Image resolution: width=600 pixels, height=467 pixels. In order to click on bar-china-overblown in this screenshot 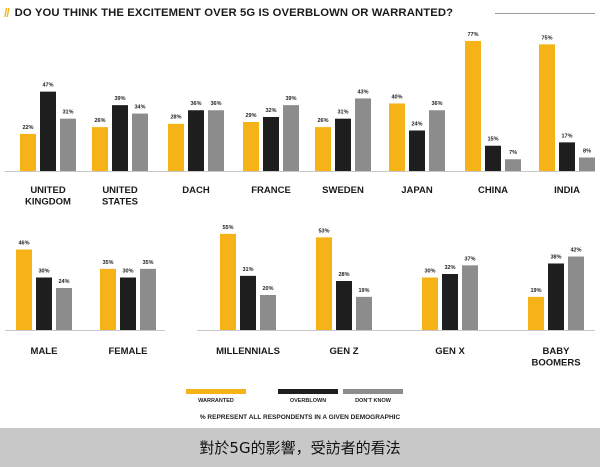, I will do `click(493, 158)`.